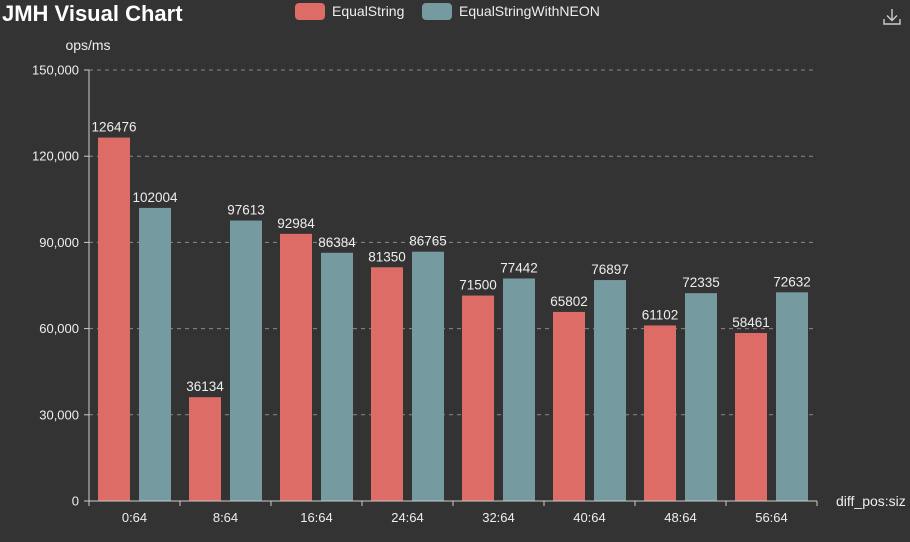 The image size is (910, 542). I want to click on y-tick-label: 90,000, so click(59, 242).